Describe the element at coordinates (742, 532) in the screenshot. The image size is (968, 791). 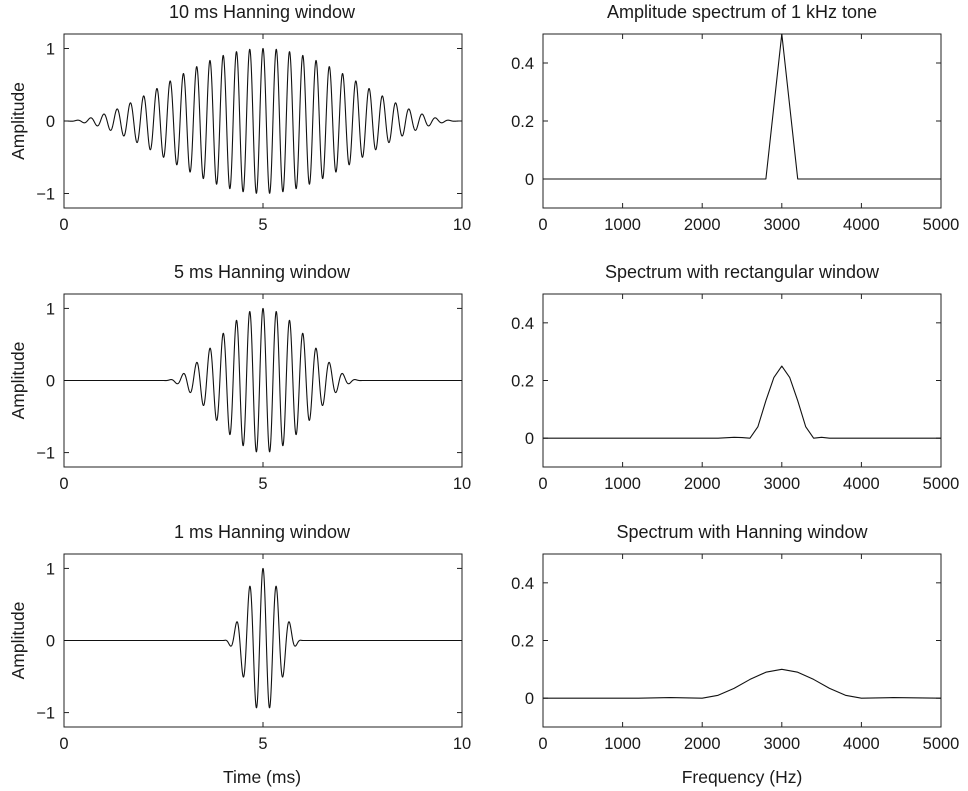
I see `panel-title: Spectrum with Hanning window` at that location.